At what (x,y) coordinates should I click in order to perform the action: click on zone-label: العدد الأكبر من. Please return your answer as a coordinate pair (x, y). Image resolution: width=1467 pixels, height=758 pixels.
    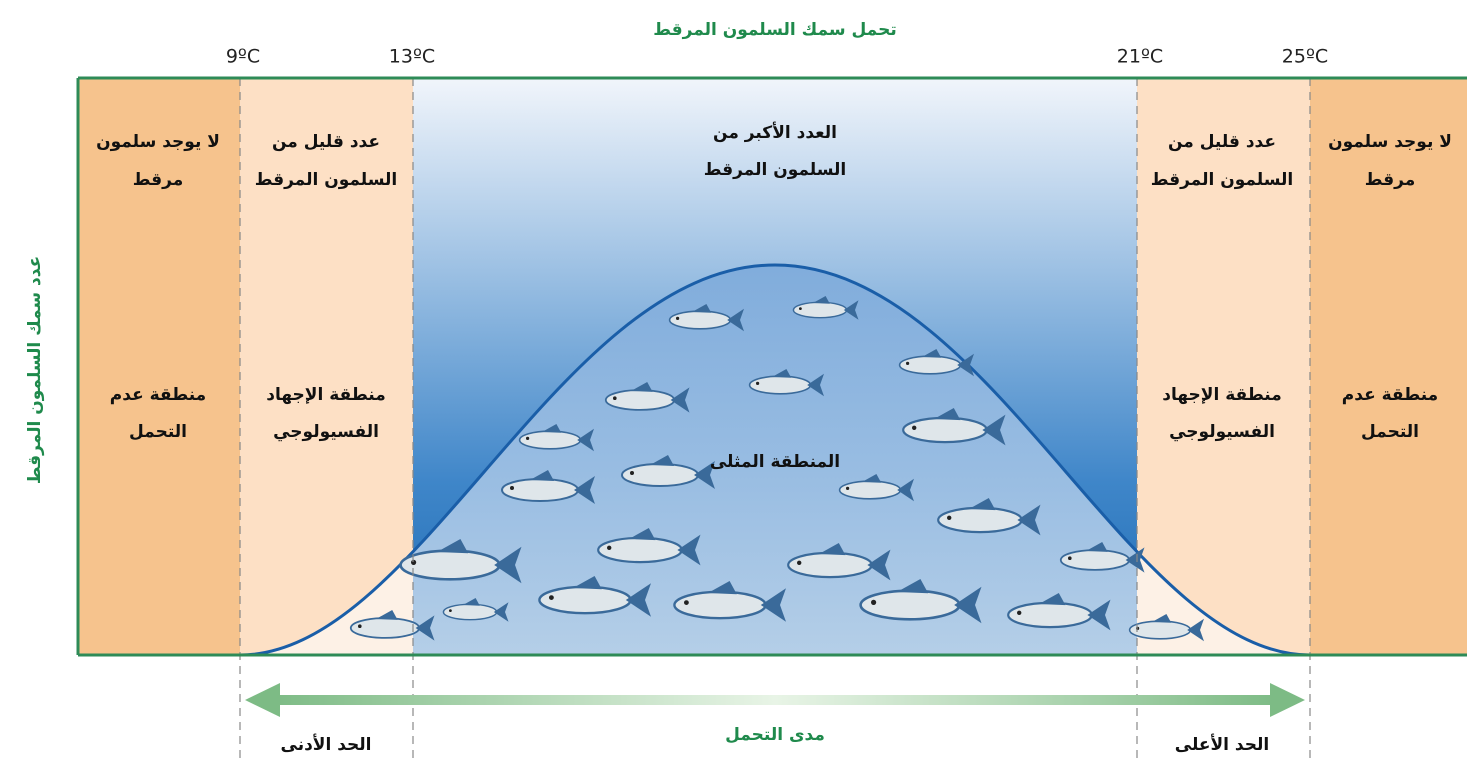
    Looking at the image, I should click on (775, 132).